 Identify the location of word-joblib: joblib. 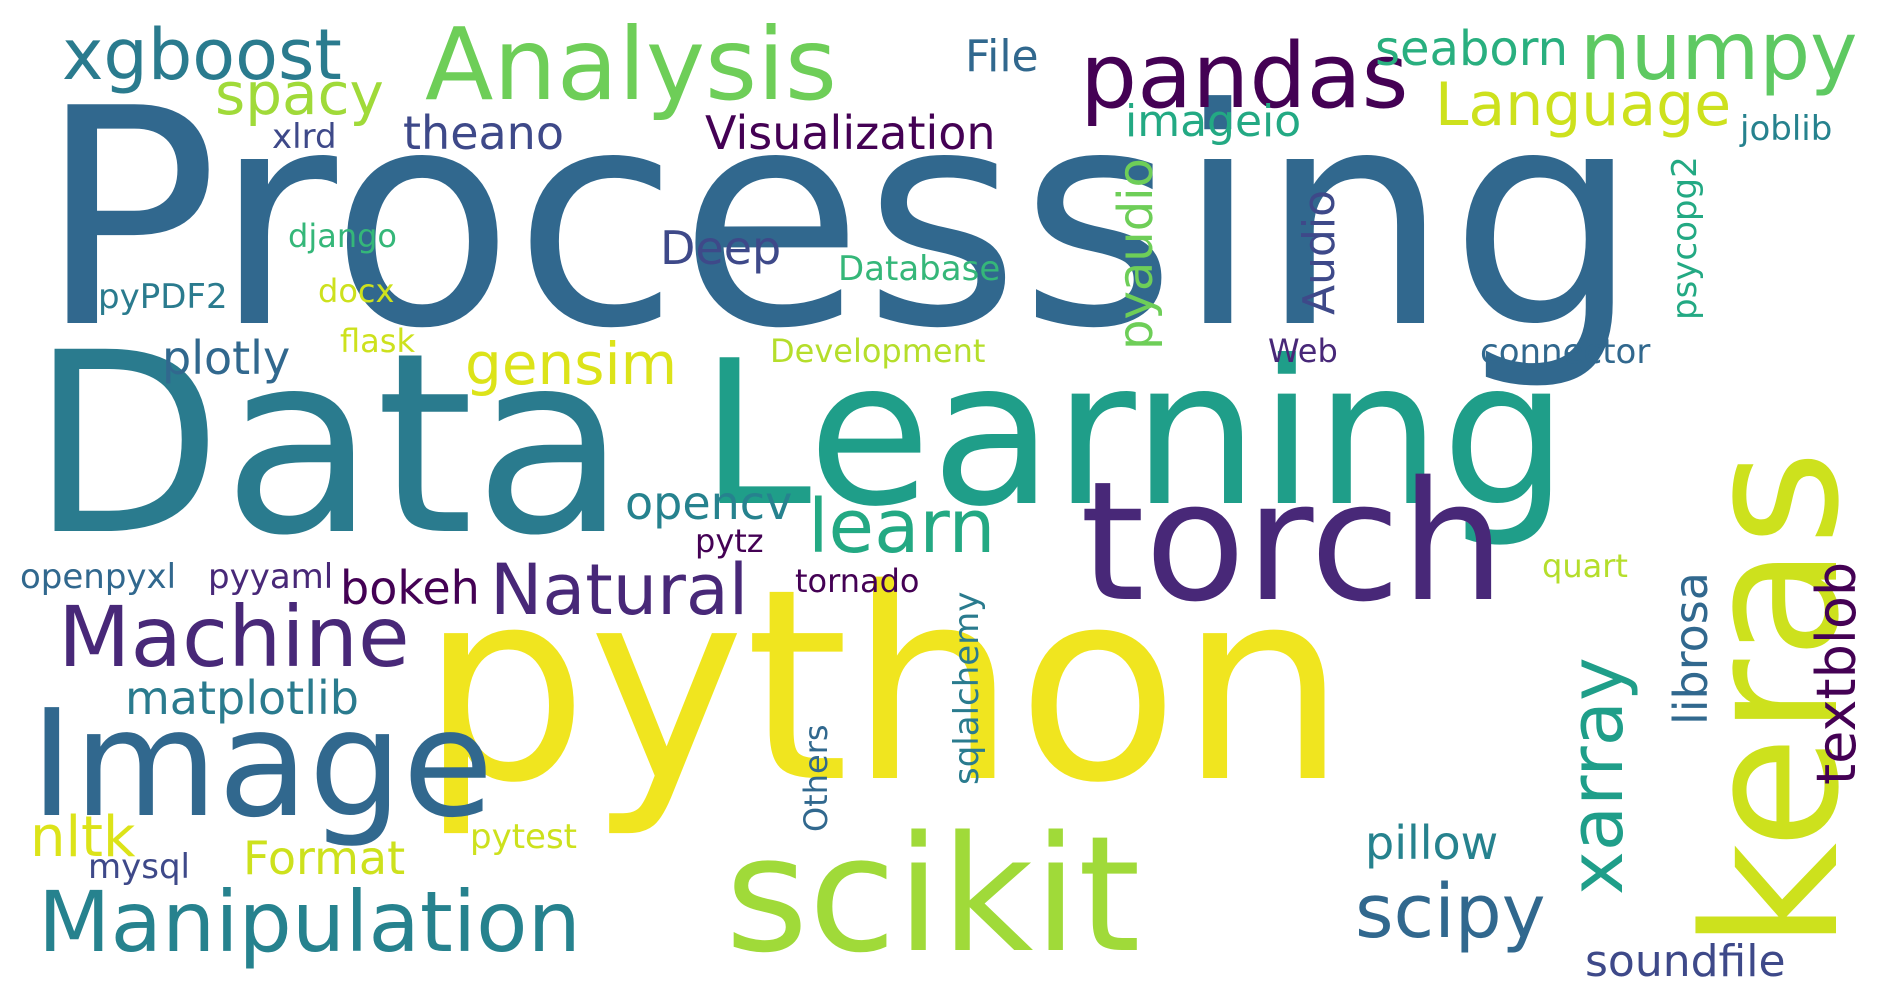
(1786, 129).